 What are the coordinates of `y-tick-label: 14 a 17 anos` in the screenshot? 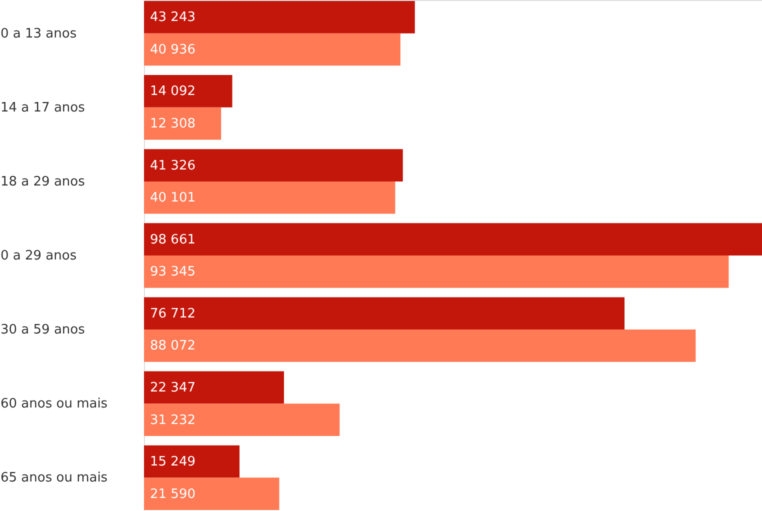 It's located at (43, 108).